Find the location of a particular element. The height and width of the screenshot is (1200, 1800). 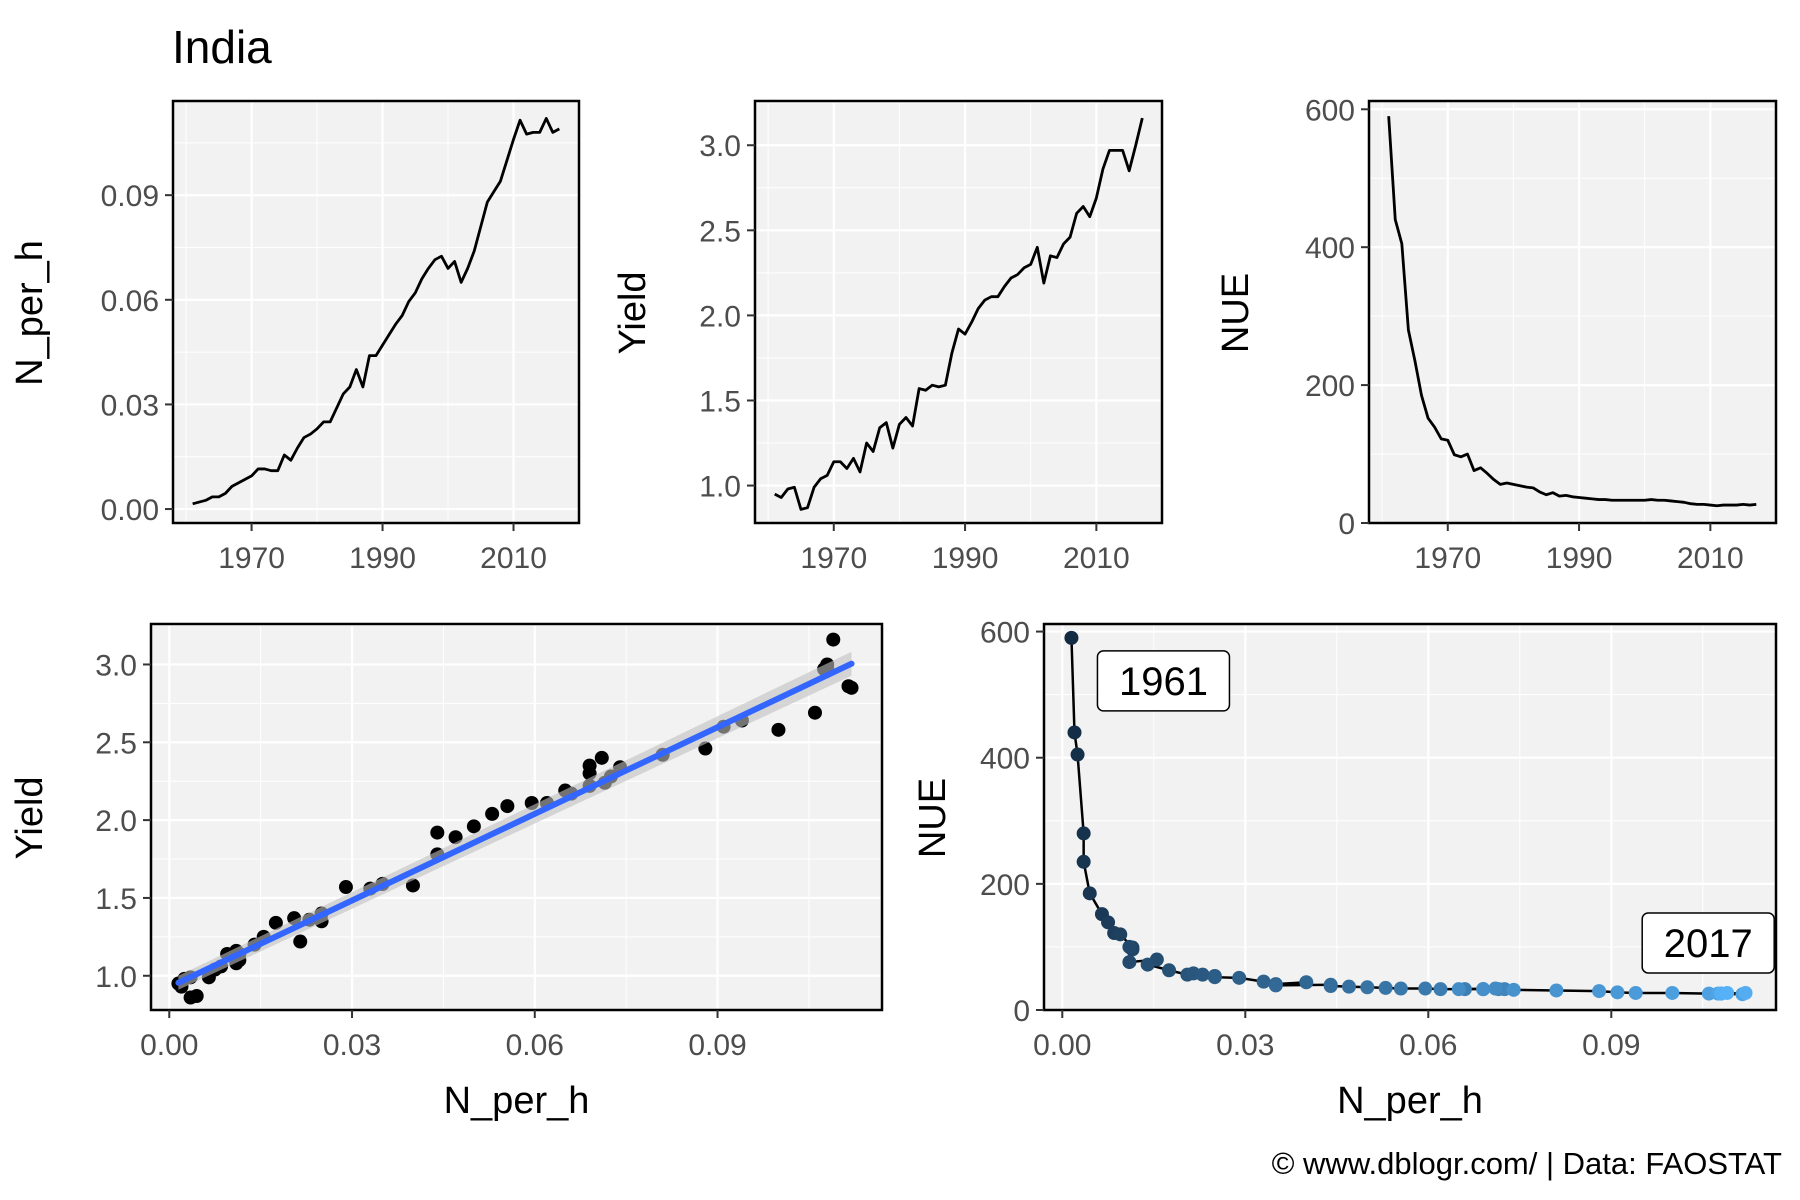

caption: © www.dblogr.com/ | Data: FAOSTAT is located at coordinates (1527, 1163).